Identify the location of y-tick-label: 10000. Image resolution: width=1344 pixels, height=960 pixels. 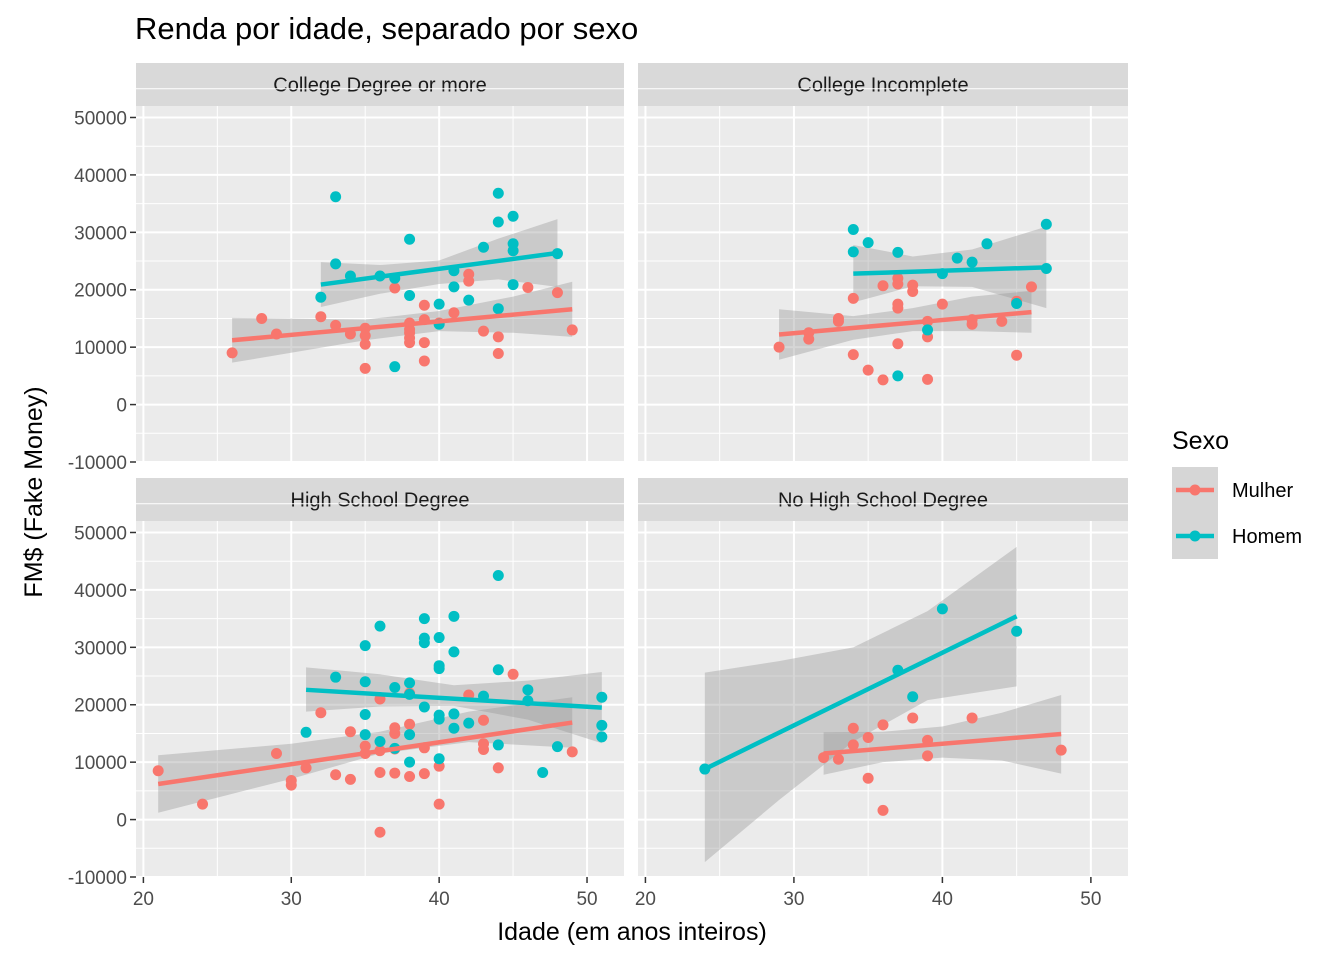
(100, 348).